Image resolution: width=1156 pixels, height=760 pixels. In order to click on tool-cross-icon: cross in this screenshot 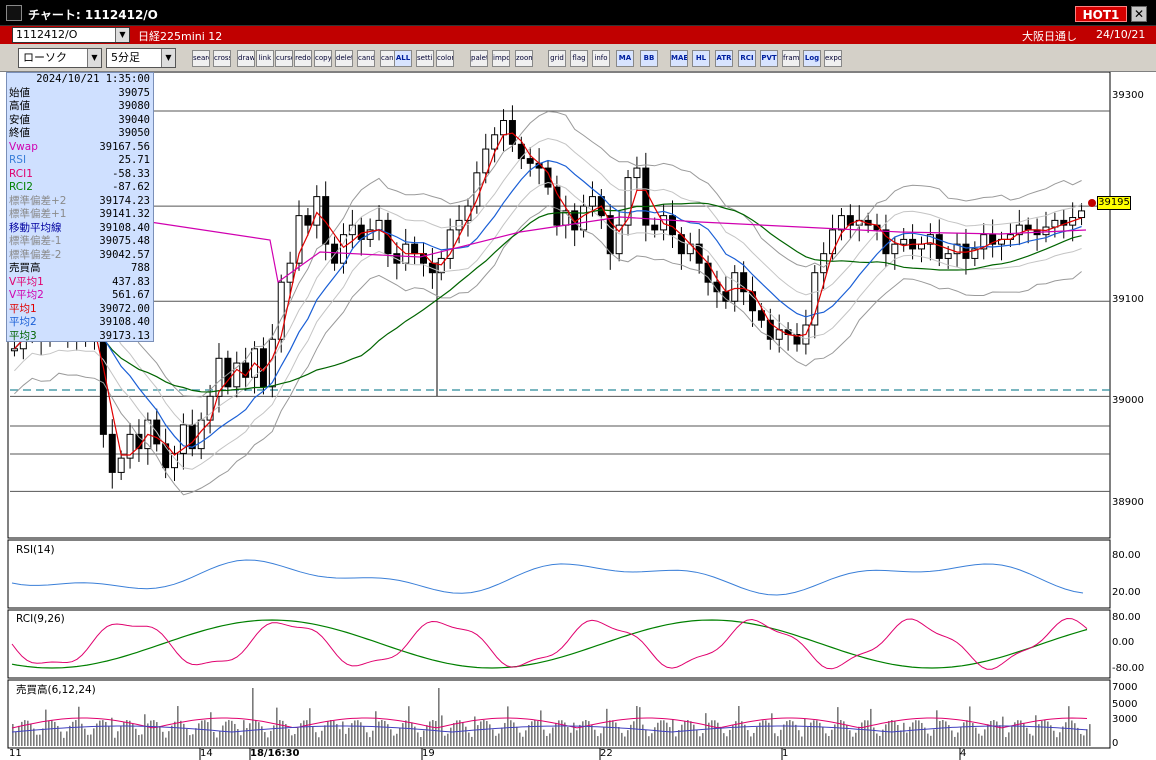, I will do `click(222, 58)`.